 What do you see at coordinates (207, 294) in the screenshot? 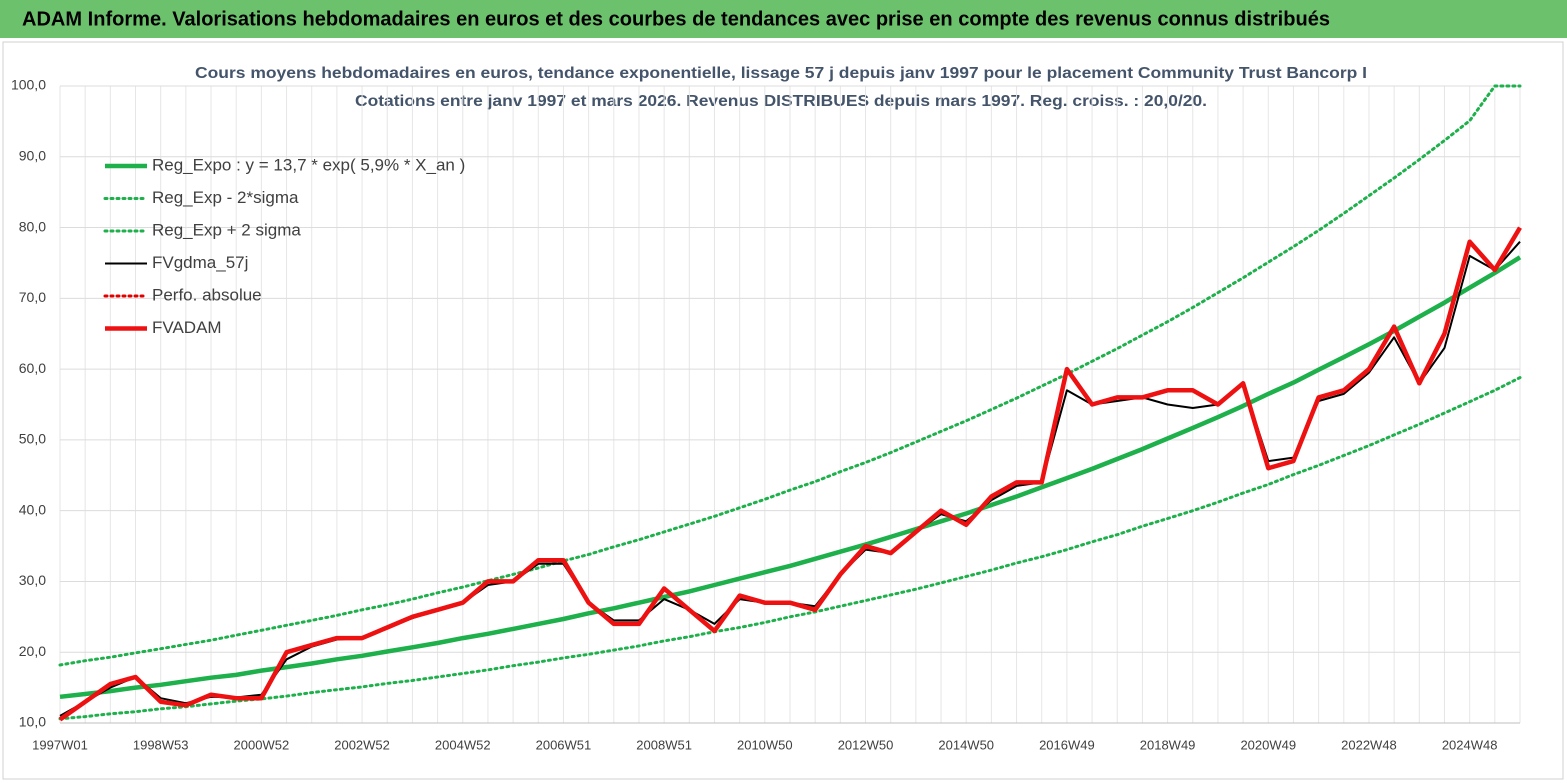
I see `legend-label: Perfo. absolue` at bounding box center [207, 294].